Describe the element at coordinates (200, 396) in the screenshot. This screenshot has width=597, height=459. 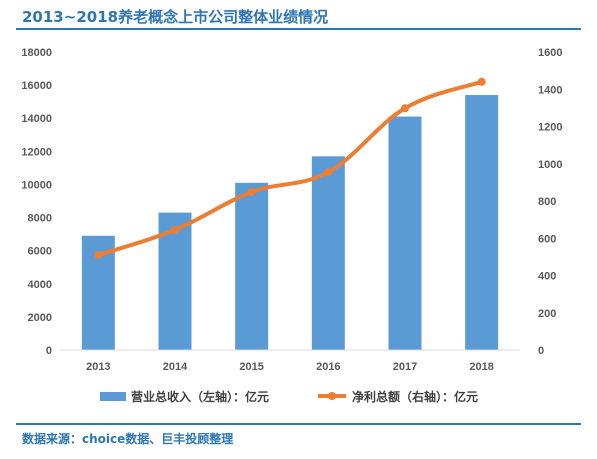
I see `legend-bar-label: 营业总收入（左轴）：亿元` at that location.